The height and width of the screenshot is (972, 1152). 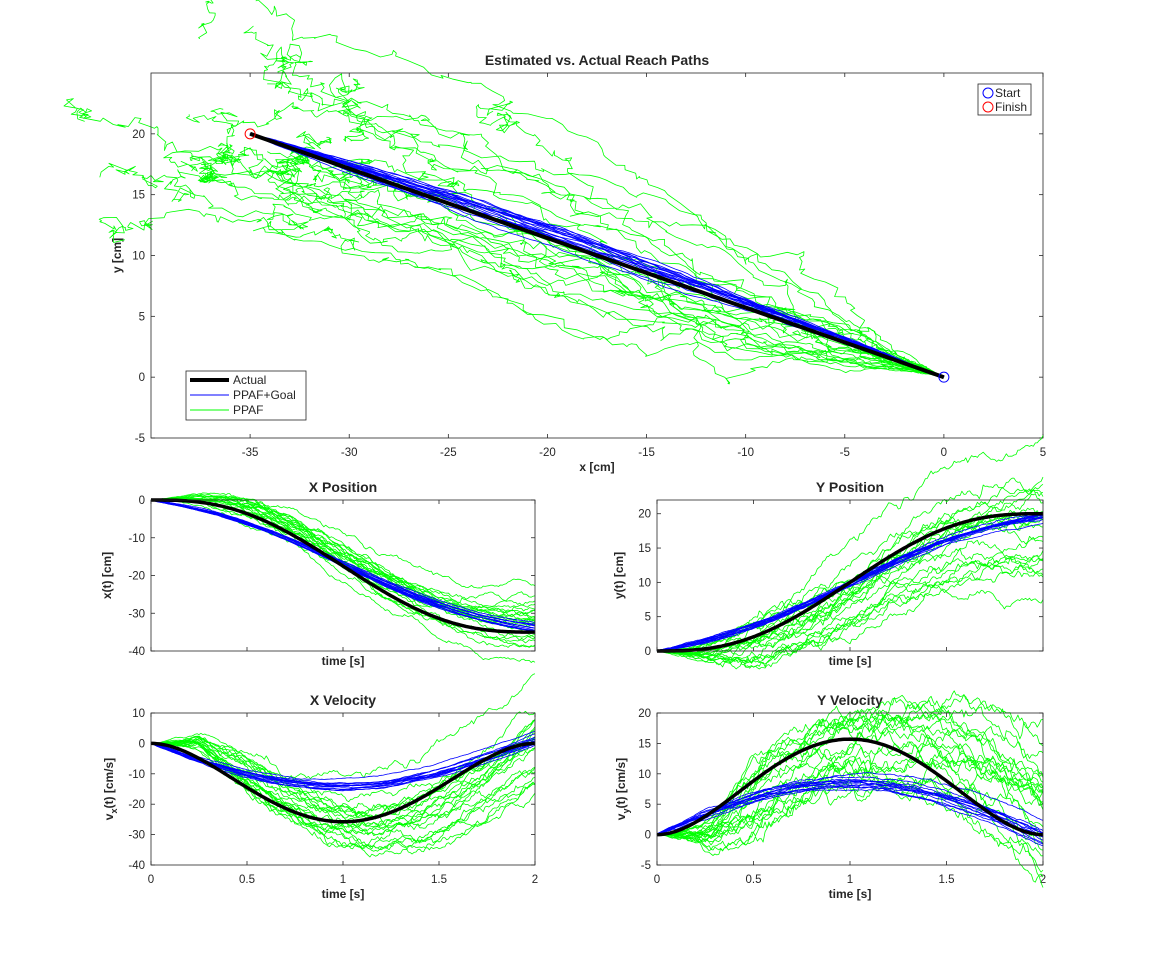 What do you see at coordinates (621, 783) in the screenshot?
I see `y-axis-label-rest: (t) [cm/s]` at bounding box center [621, 783].